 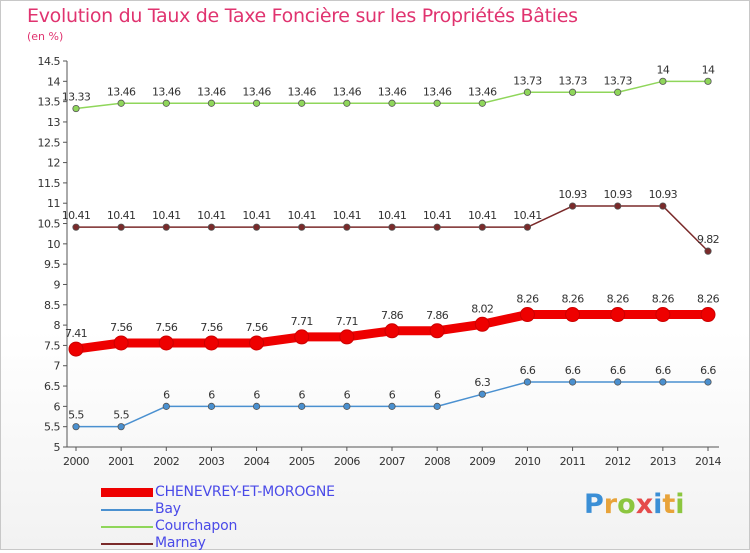 What do you see at coordinates (663, 194) in the screenshot?
I see `data-label: 10.93` at bounding box center [663, 194].